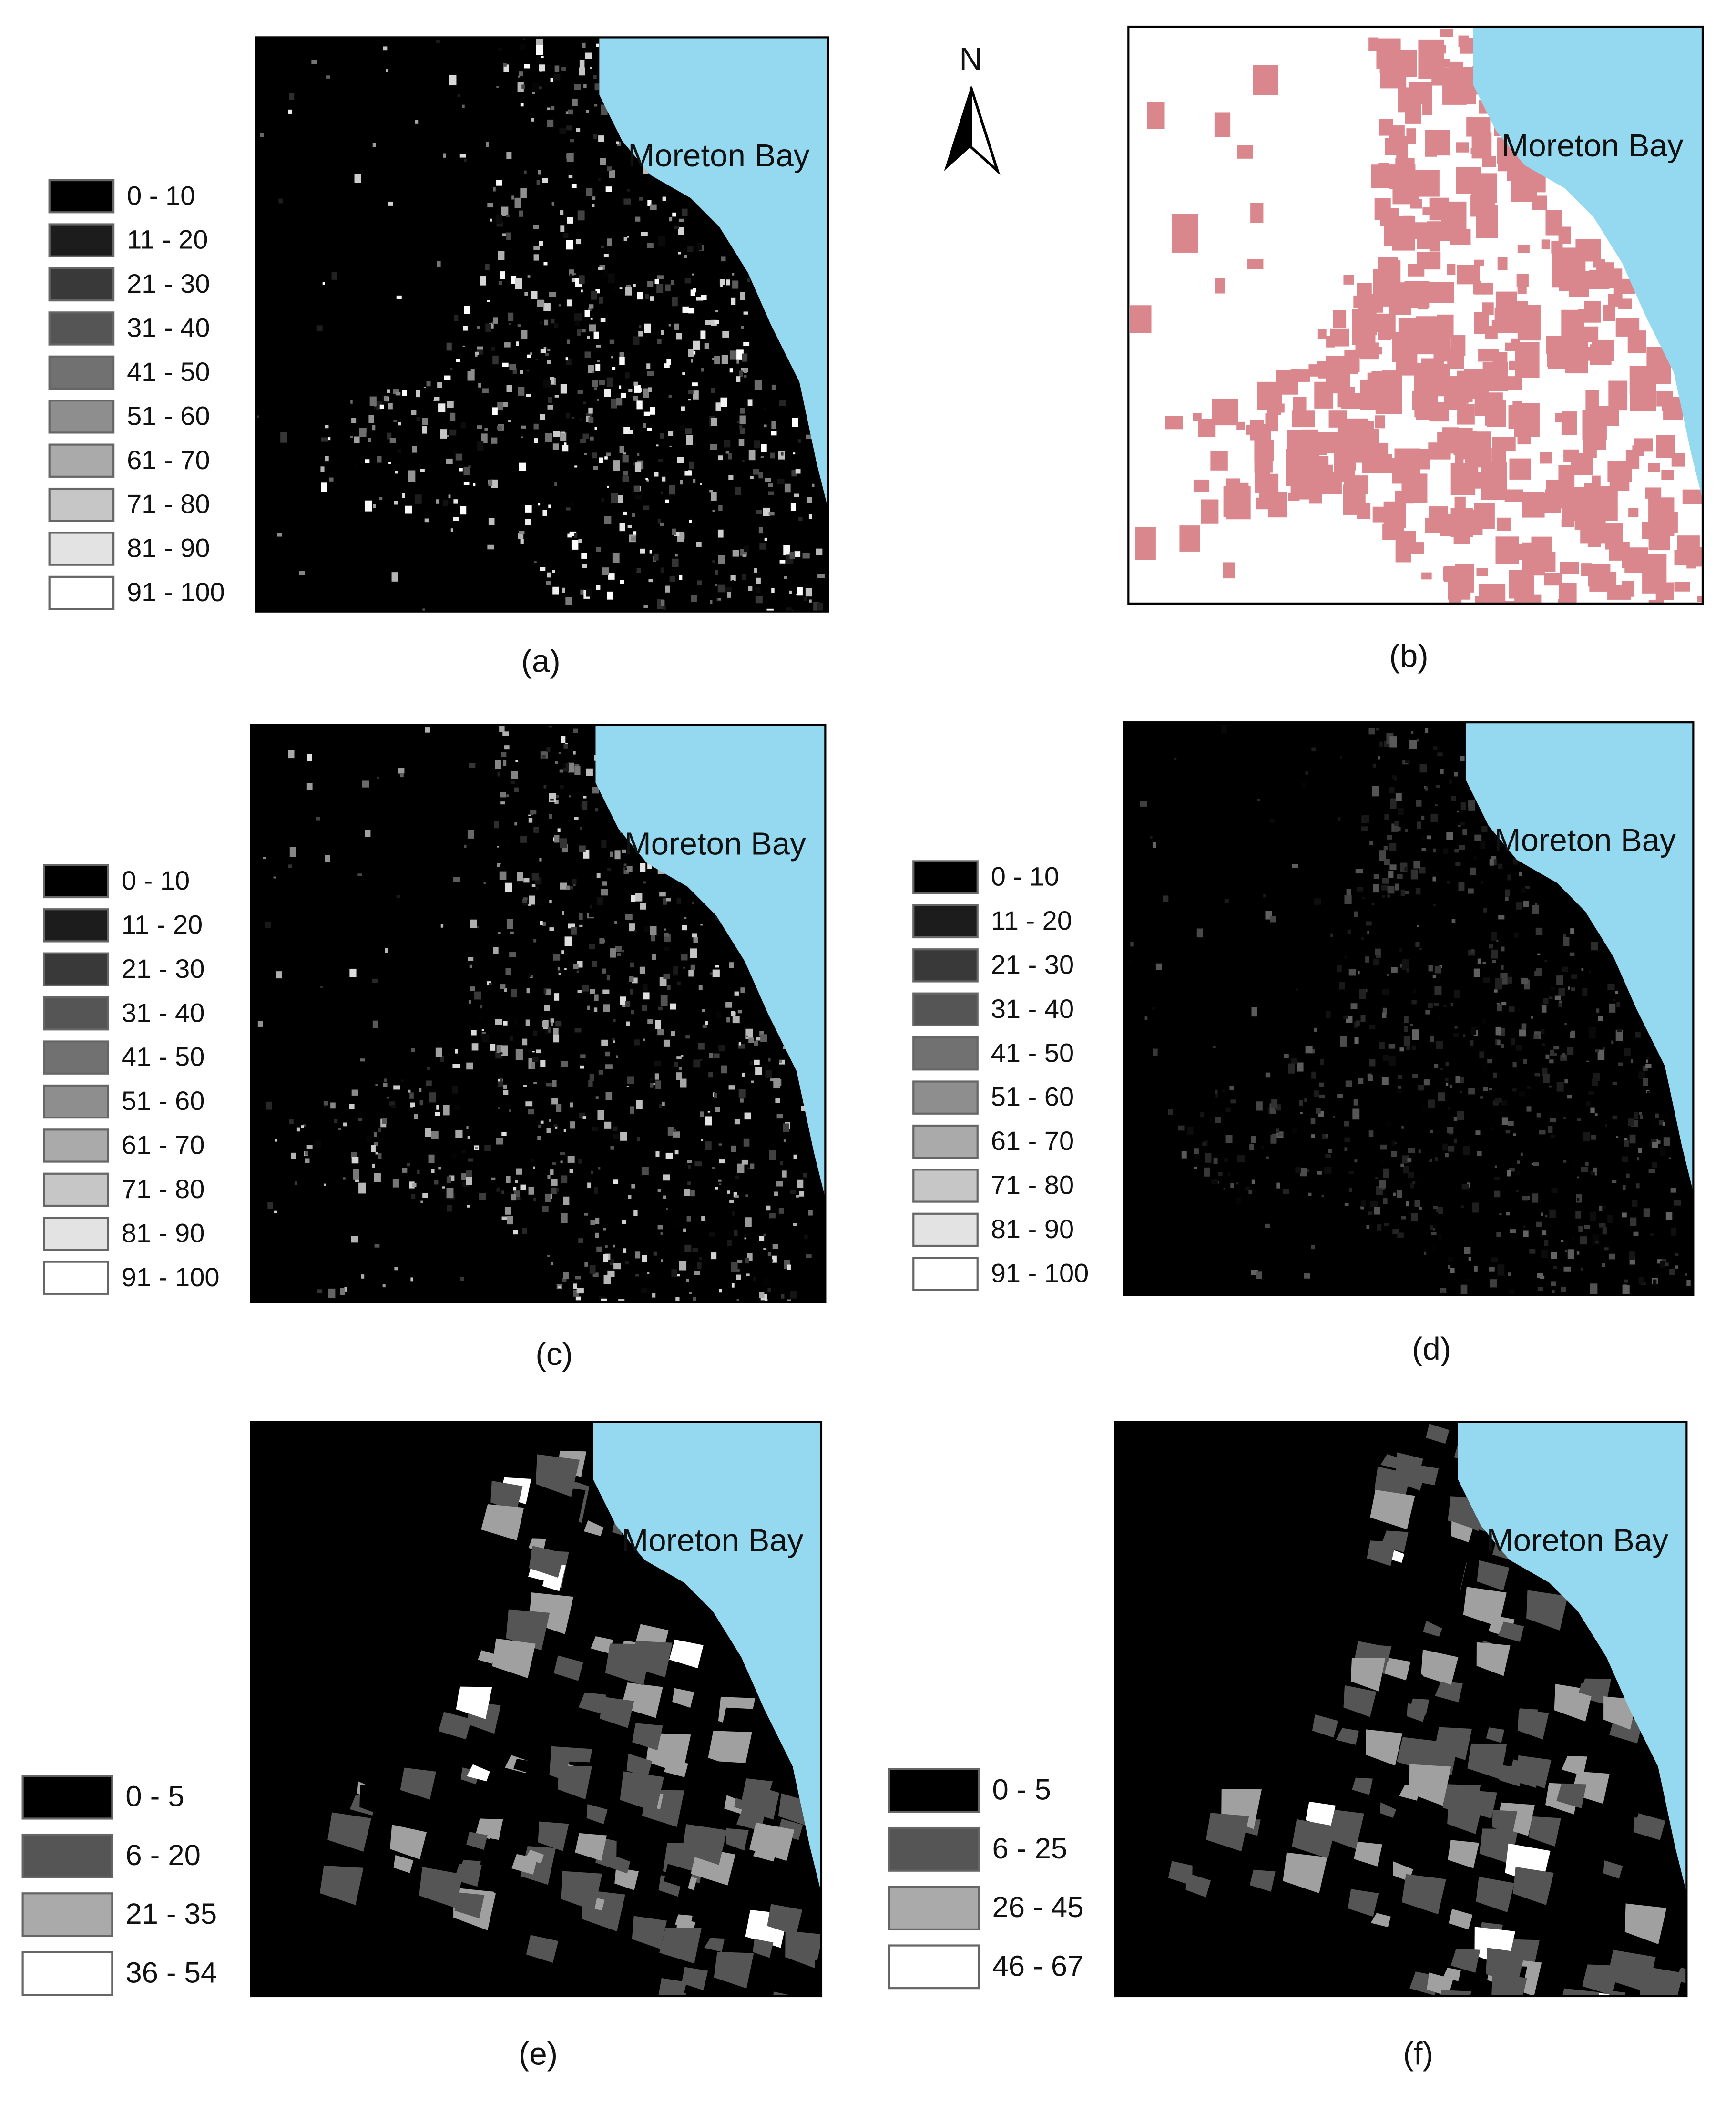 This screenshot has height=2103, width=1736. Describe the element at coordinates (171, 1914) in the screenshot. I see `legend-label: 21 - 35` at that location.